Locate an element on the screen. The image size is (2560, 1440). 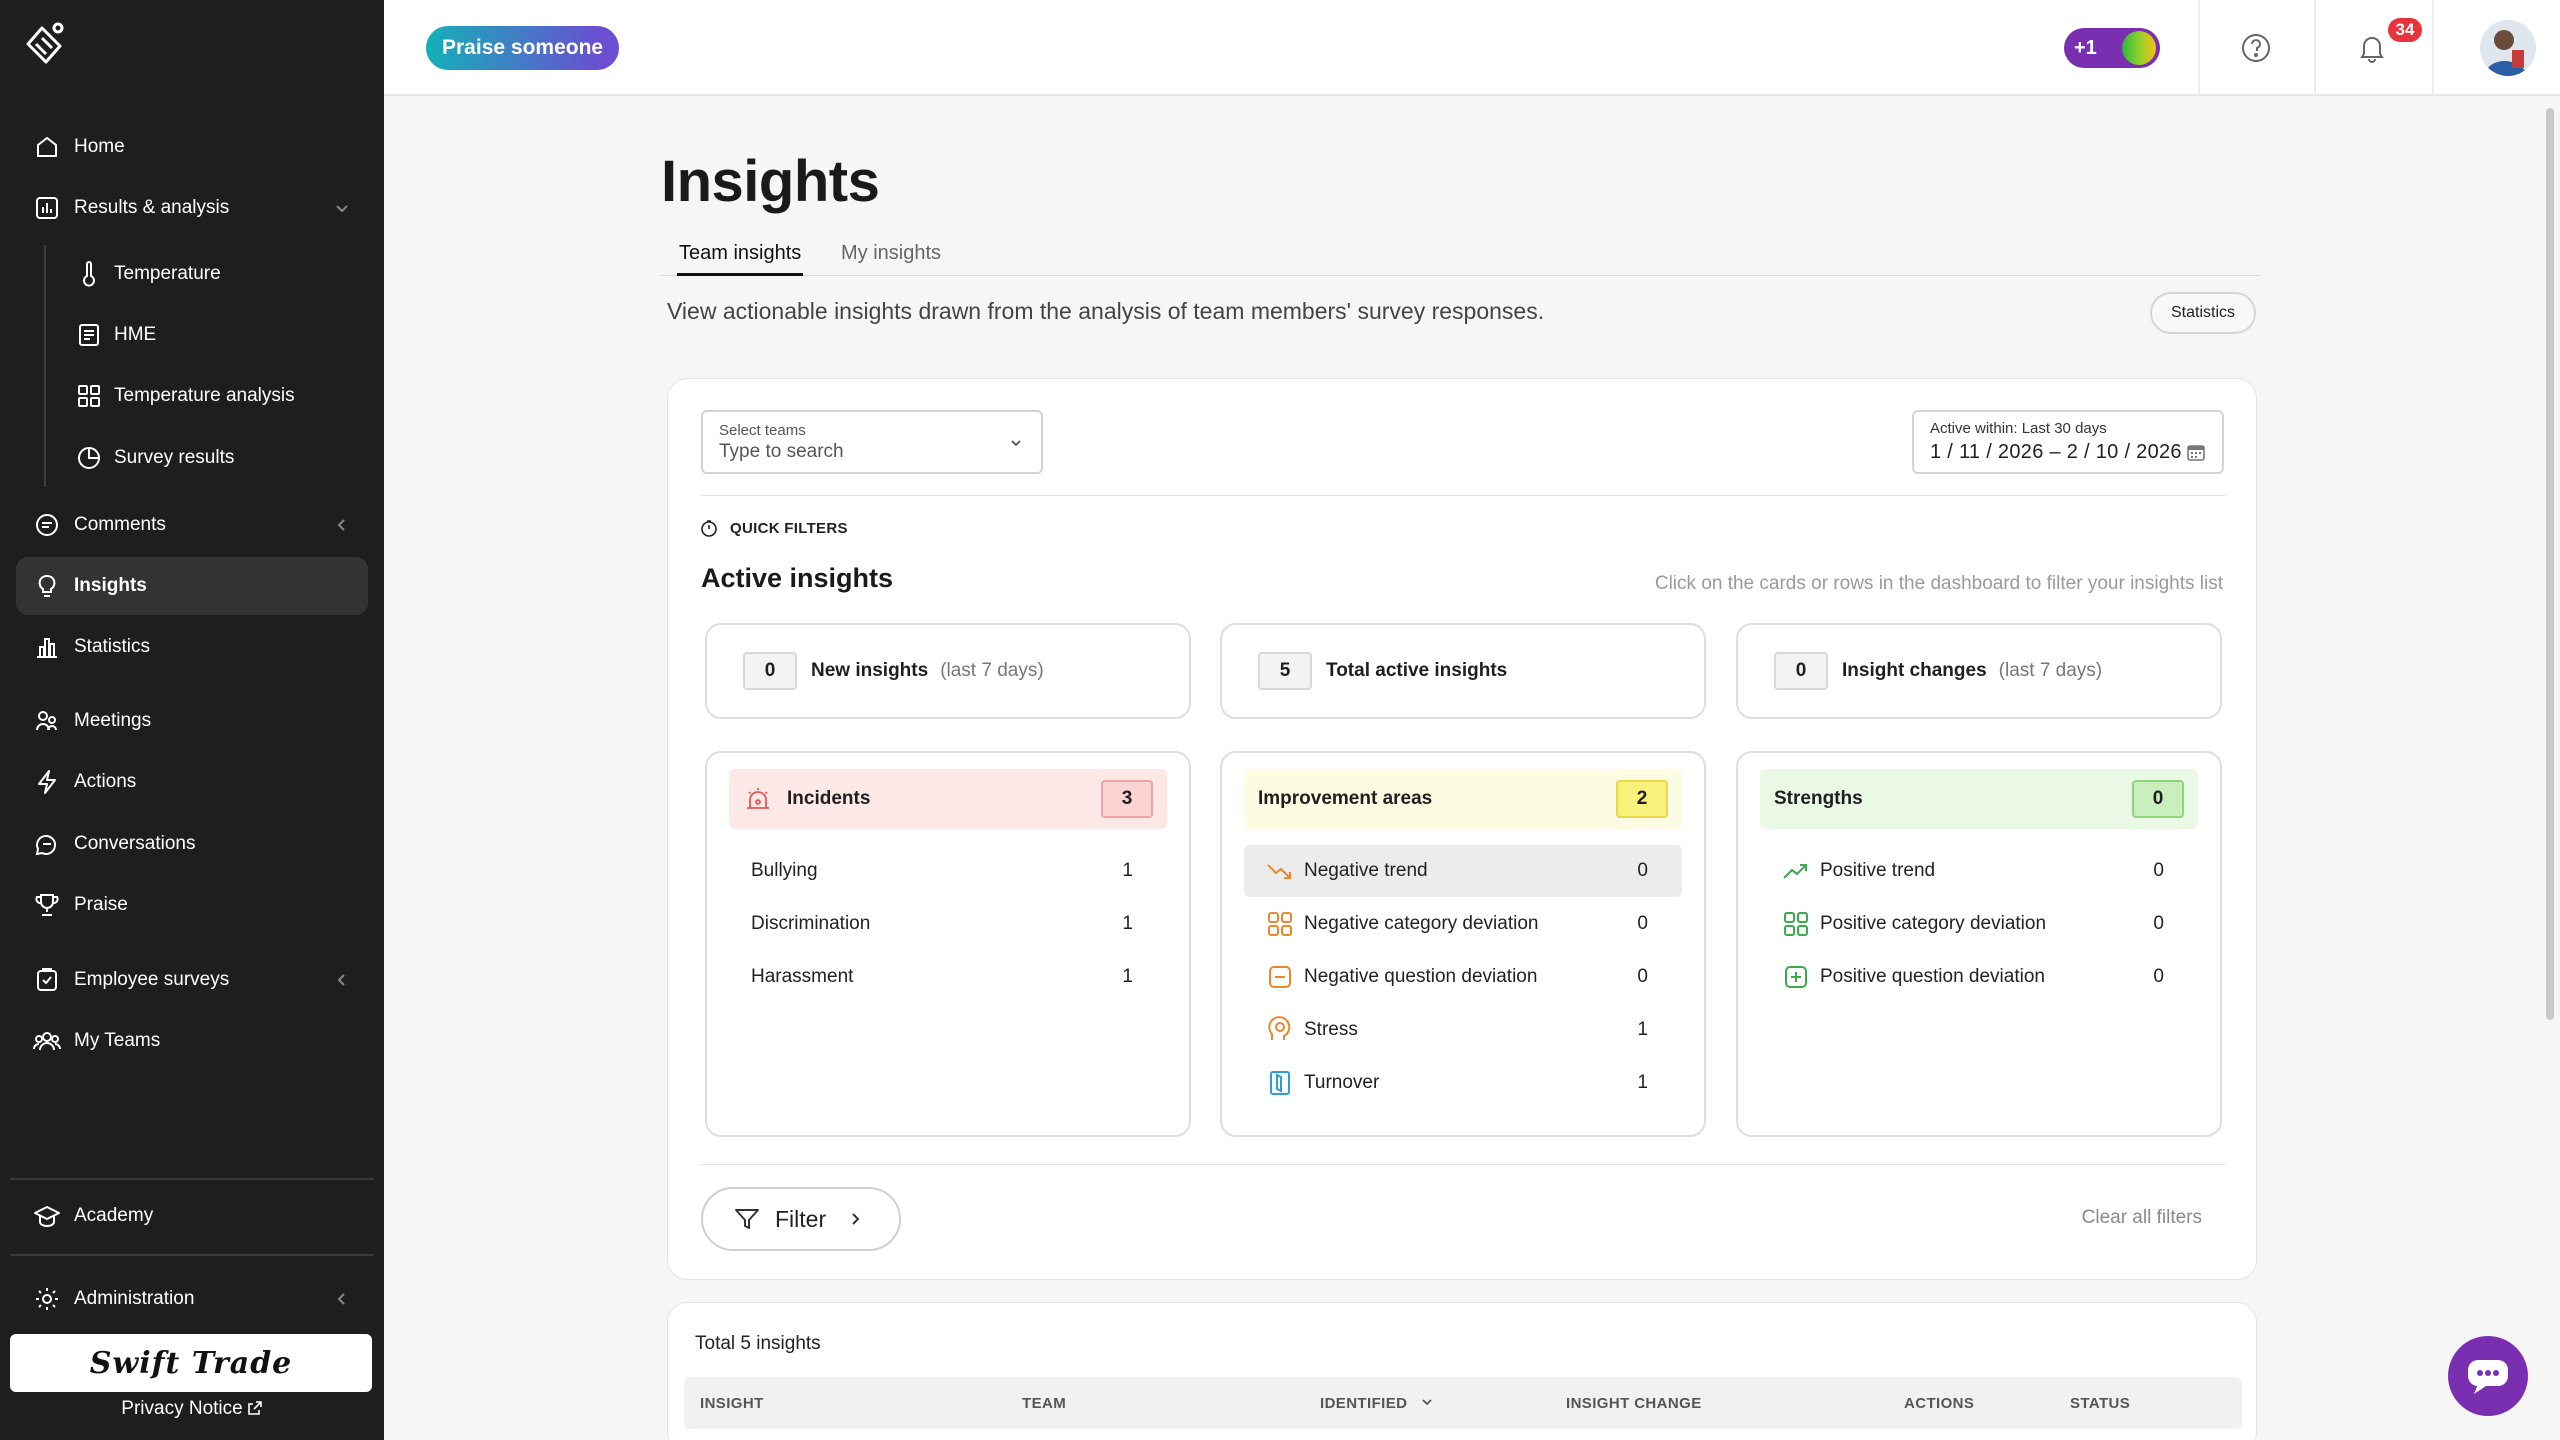
help-icon is located at coordinates (2256, 48).